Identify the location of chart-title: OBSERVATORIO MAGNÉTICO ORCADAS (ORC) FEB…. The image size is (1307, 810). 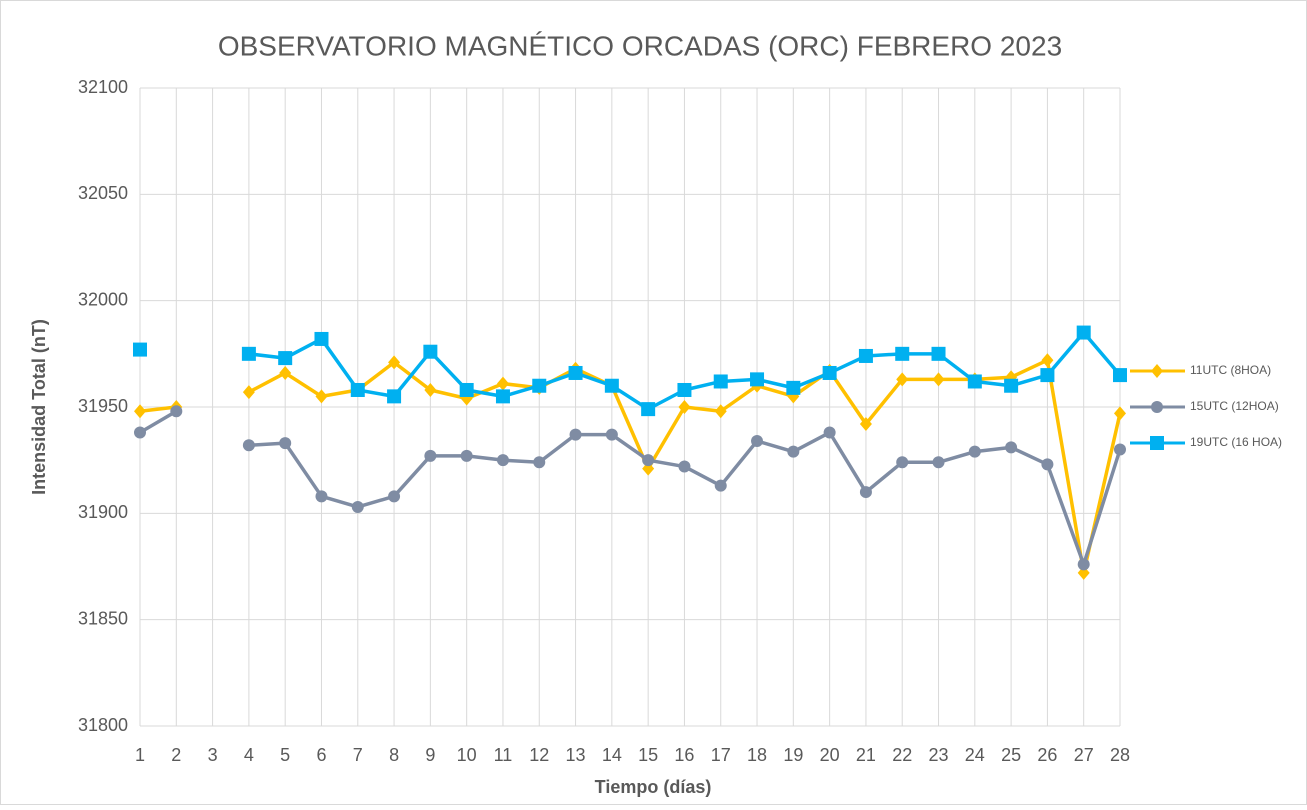
(640, 45).